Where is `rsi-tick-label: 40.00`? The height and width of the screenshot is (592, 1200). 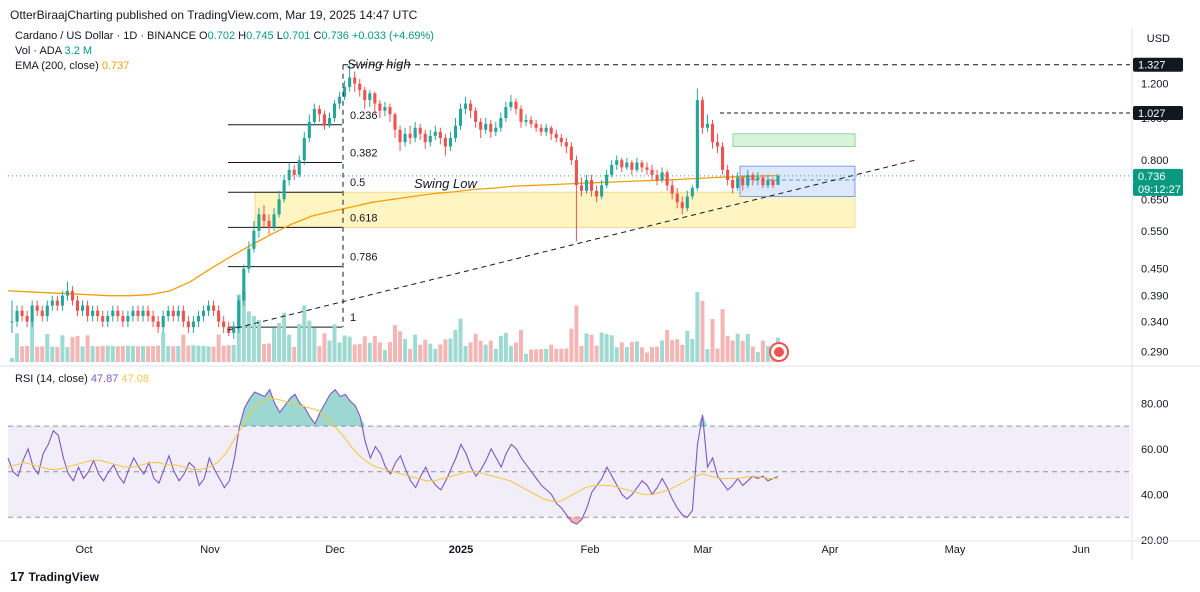
rsi-tick-label: 40.00 is located at coordinates (1155, 495).